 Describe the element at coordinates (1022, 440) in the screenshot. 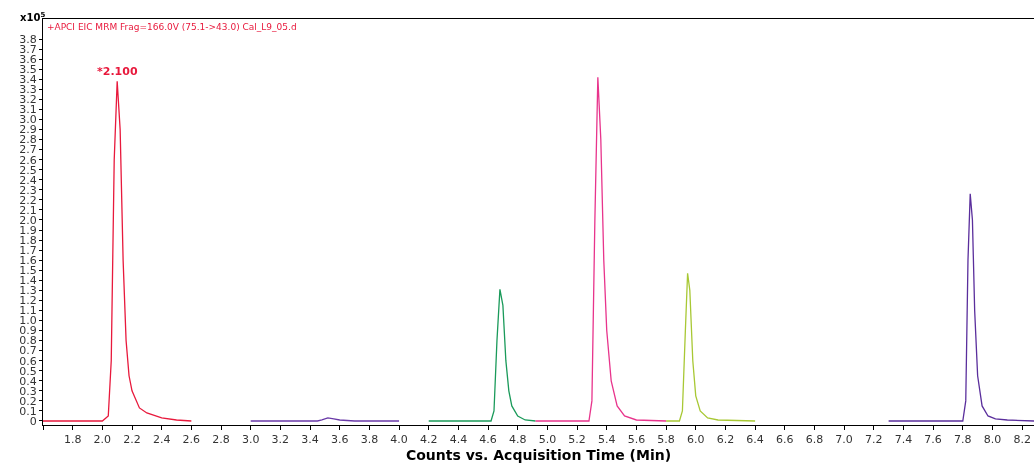

I see `x-tick-label: 8.2` at that location.